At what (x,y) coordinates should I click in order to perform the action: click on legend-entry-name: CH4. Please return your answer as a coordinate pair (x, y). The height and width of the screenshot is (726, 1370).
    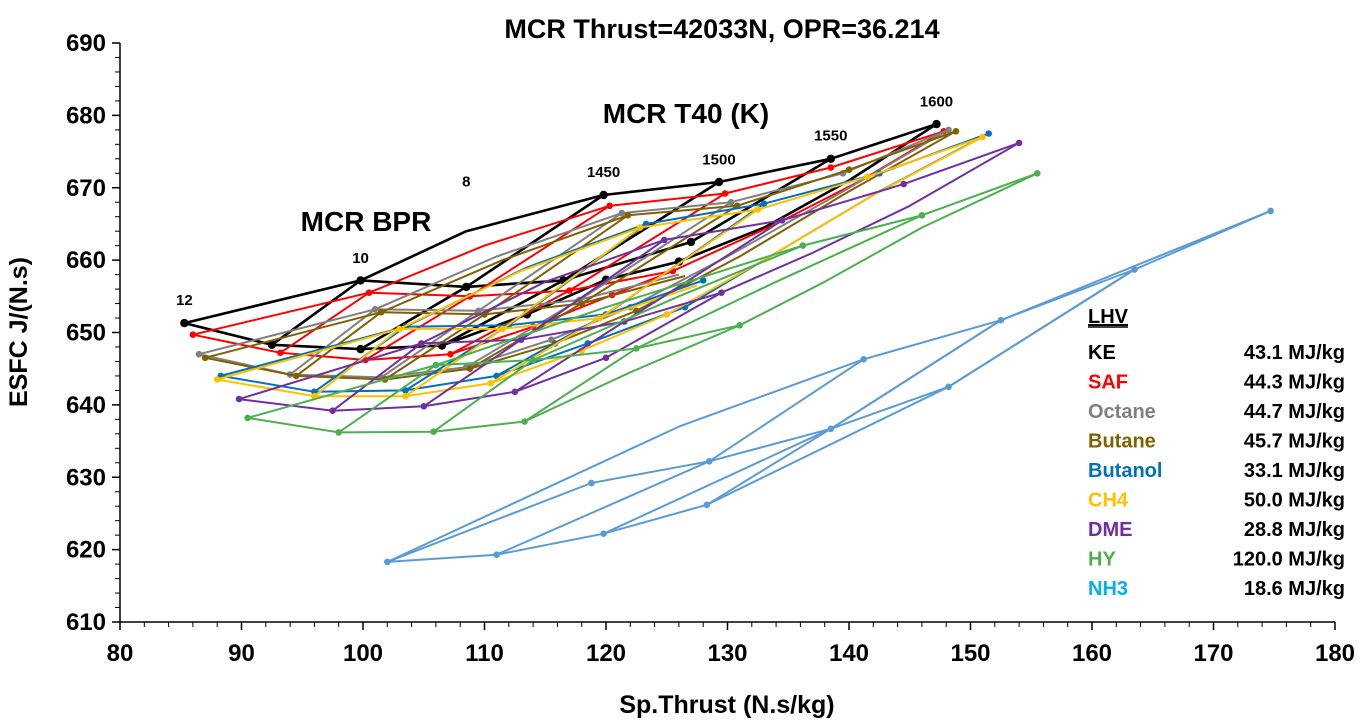
    Looking at the image, I should click on (1108, 501).